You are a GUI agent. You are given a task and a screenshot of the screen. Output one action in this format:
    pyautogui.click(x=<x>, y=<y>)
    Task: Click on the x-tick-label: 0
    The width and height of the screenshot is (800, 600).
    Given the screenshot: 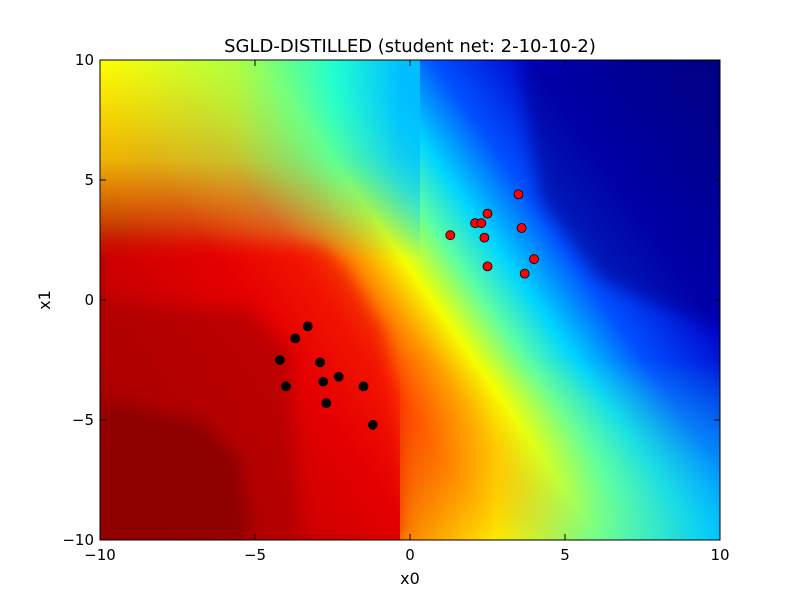 What is the action you would take?
    pyautogui.click(x=410, y=555)
    